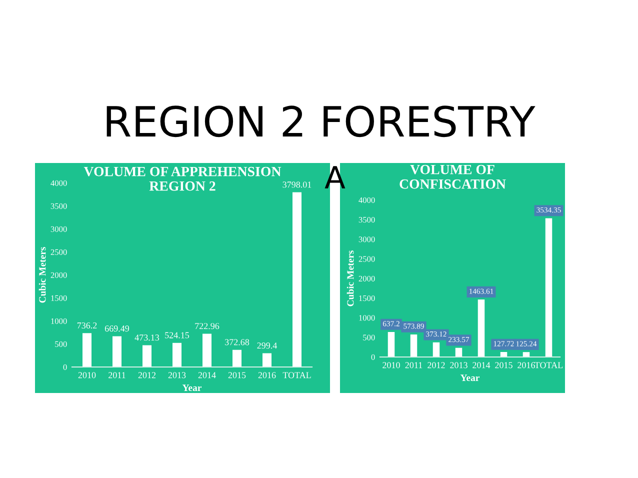  What do you see at coordinates (117, 329) in the screenshot?
I see `data-label: 669.49` at bounding box center [117, 329].